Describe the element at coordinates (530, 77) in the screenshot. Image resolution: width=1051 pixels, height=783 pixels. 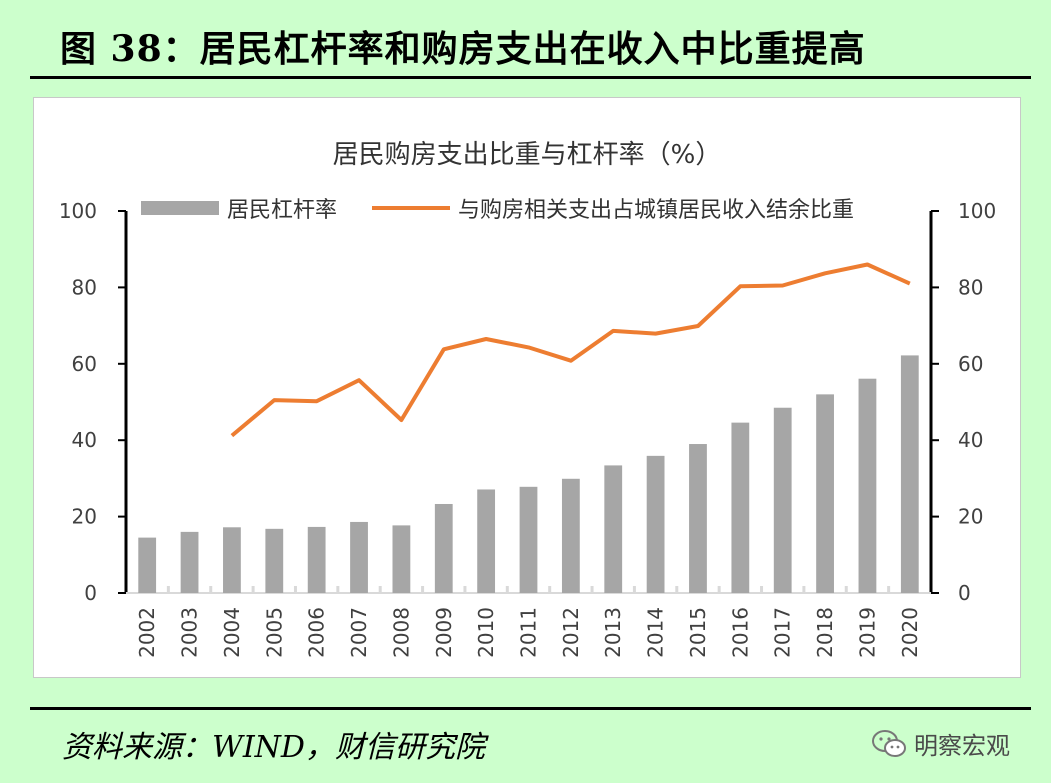
I see `title-rule` at that location.